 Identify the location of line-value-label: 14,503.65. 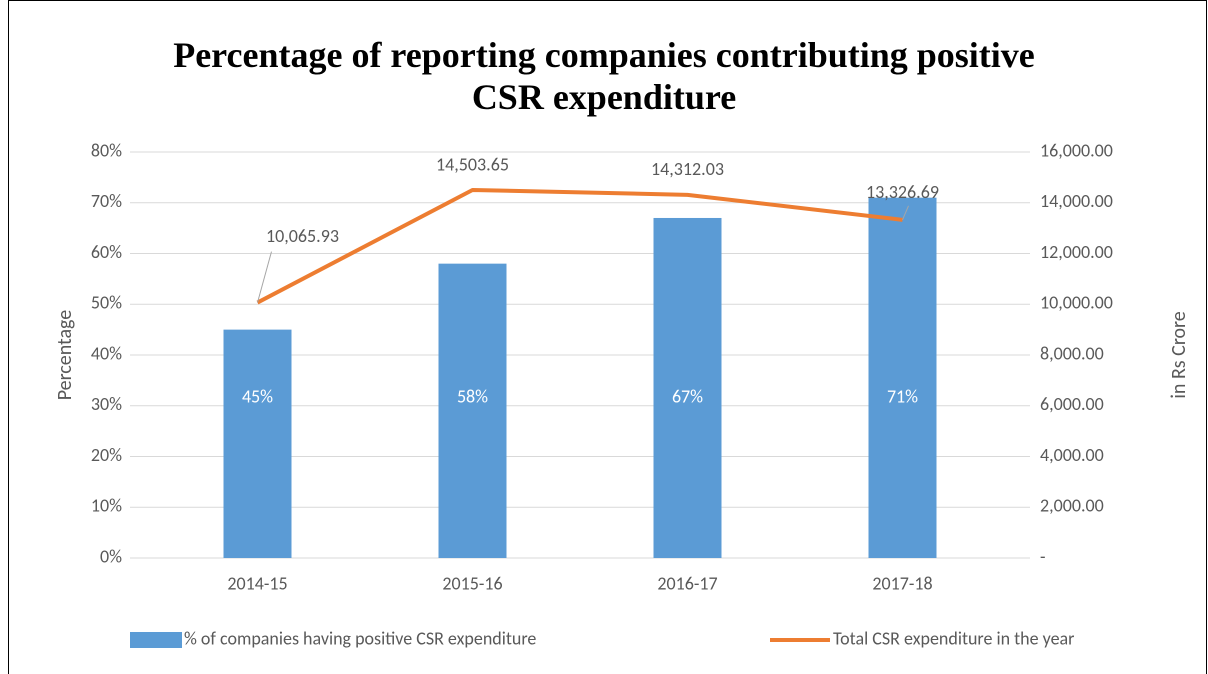
(472, 164).